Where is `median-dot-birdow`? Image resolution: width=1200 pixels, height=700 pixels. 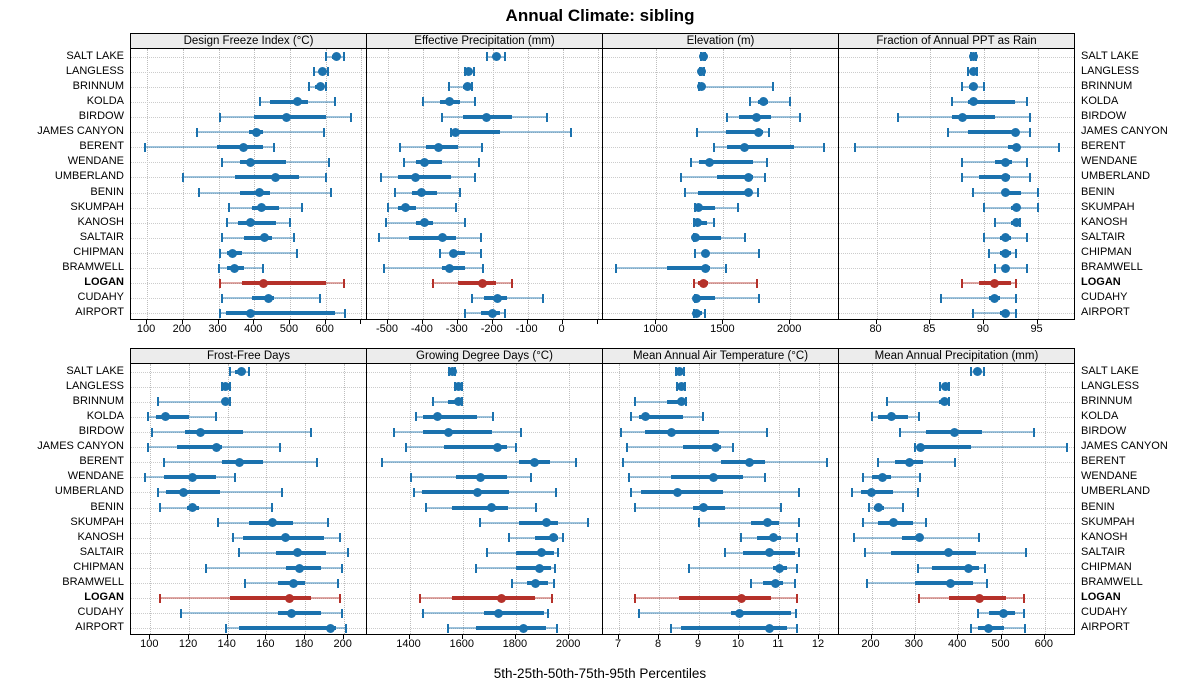
median-dot-birdow is located at coordinates (448, 432).